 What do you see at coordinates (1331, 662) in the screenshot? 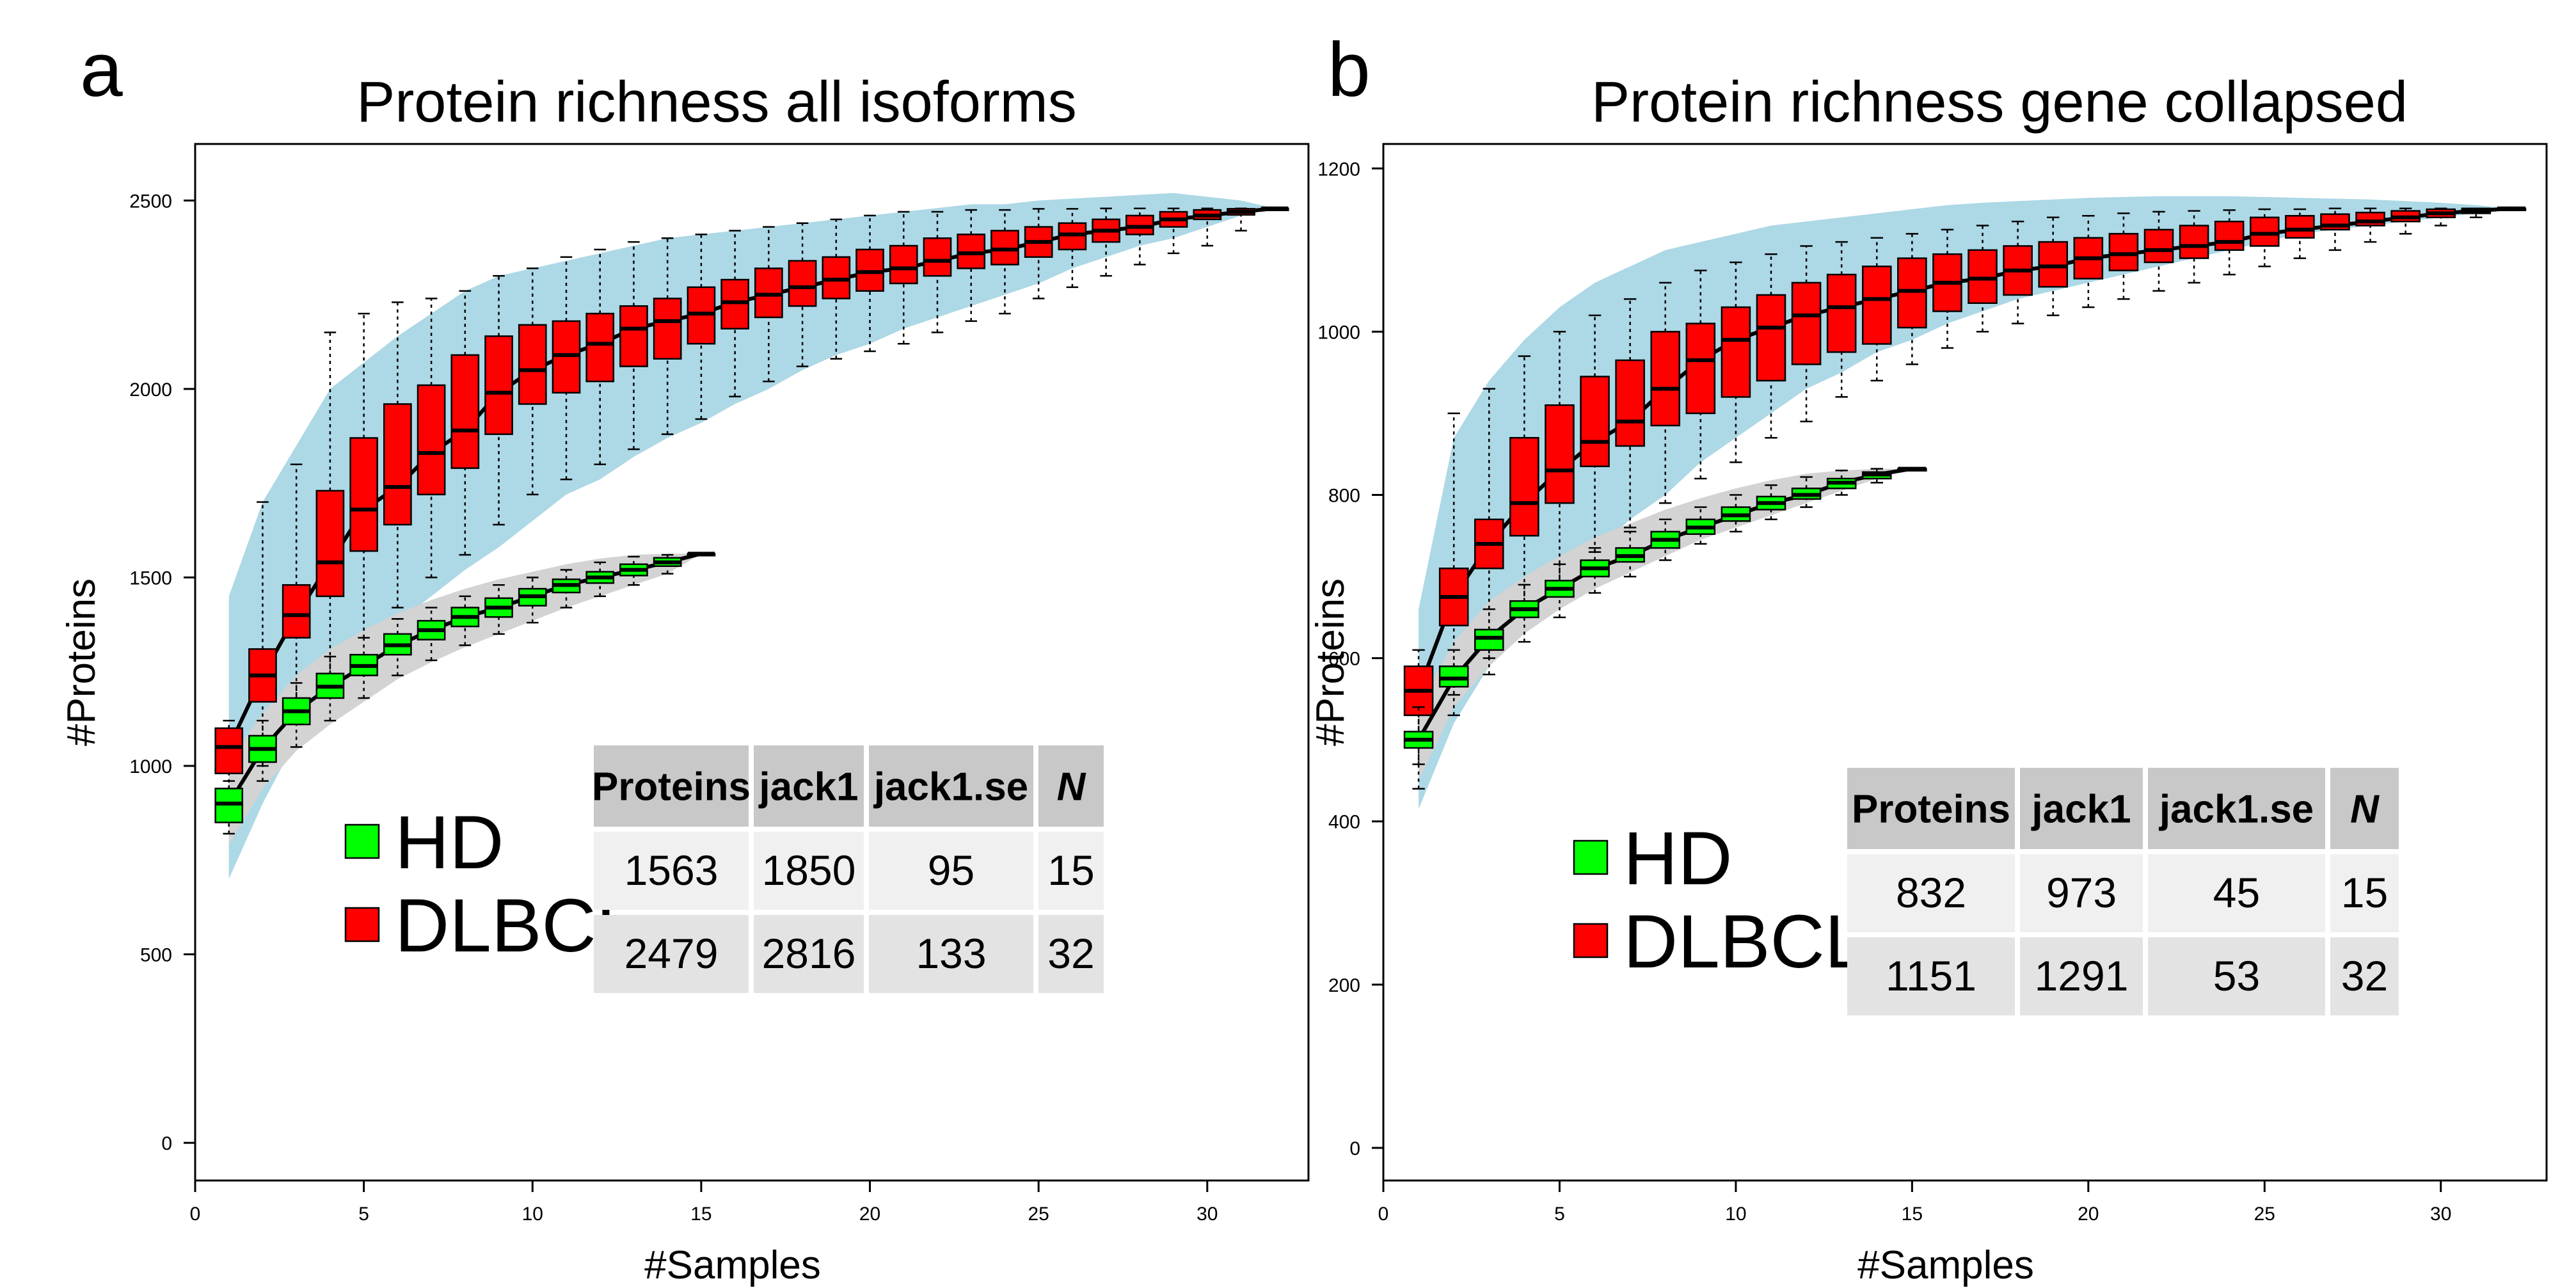
I see `y-axis-label: #Proteins` at bounding box center [1331, 662].